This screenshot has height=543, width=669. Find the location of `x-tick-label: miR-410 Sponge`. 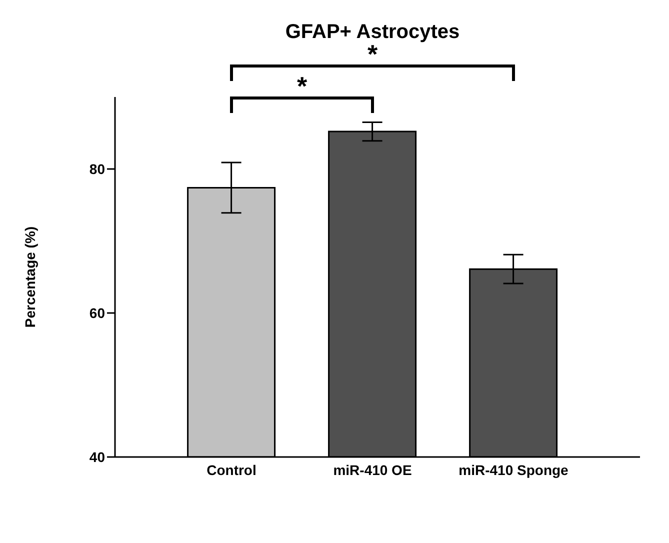

x-tick-label: miR-410 Sponge is located at coordinates (513, 470).